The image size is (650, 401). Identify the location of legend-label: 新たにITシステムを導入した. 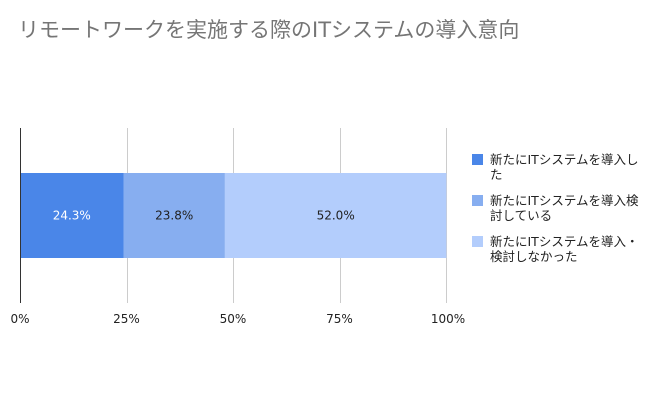
(564, 167).